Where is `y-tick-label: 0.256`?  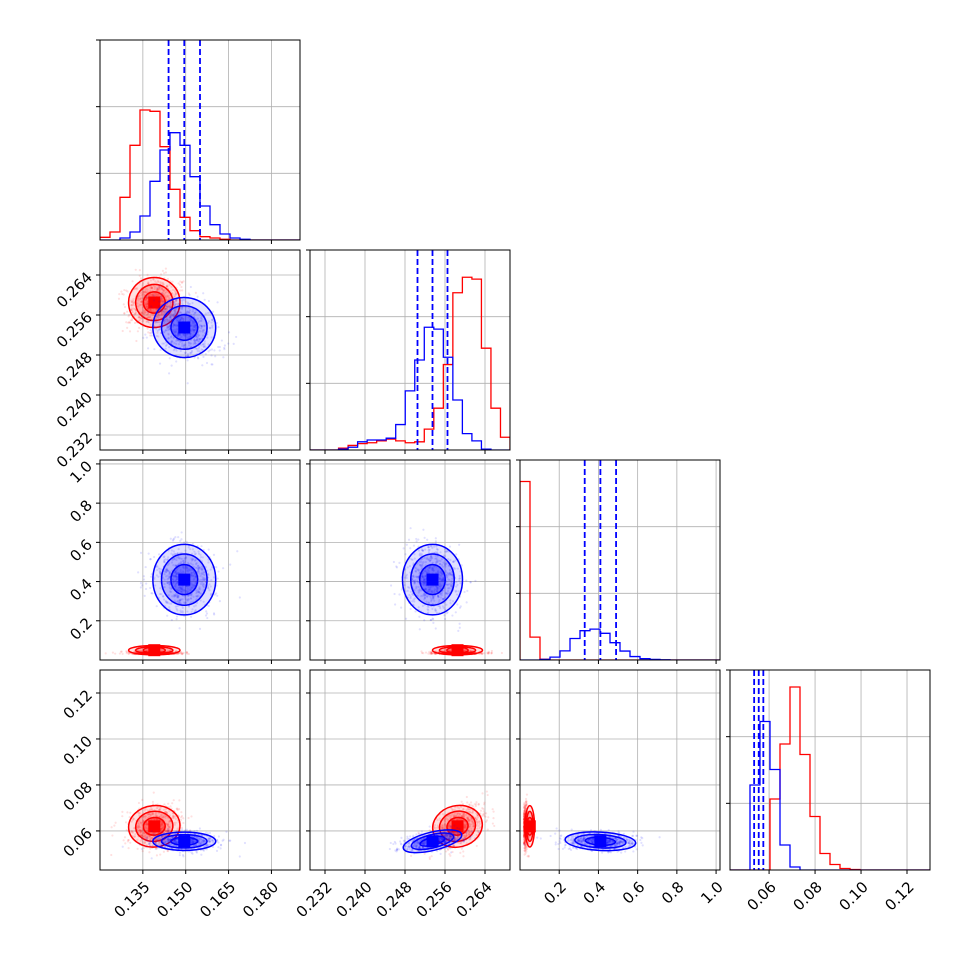 y-tick-label: 0.256 is located at coordinates (74, 329).